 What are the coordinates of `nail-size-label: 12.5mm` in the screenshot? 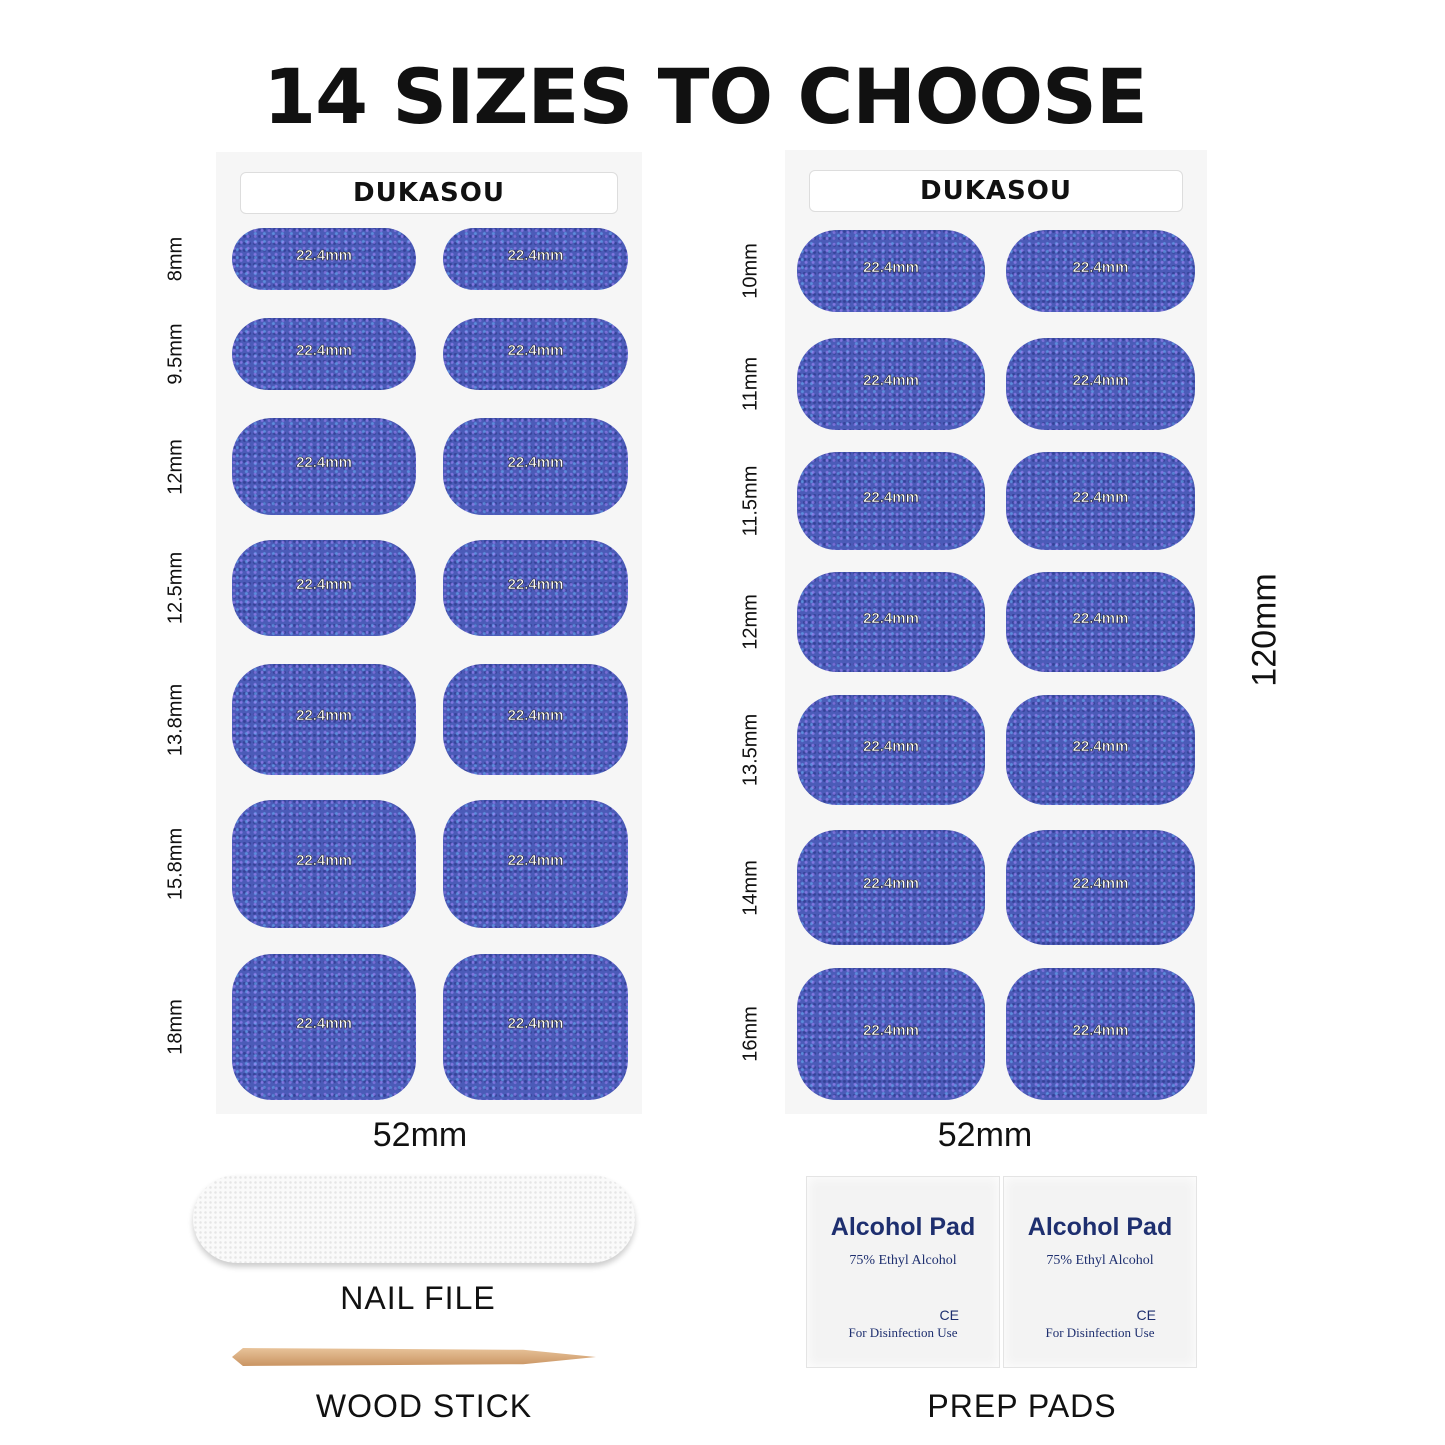 It's located at (175, 588).